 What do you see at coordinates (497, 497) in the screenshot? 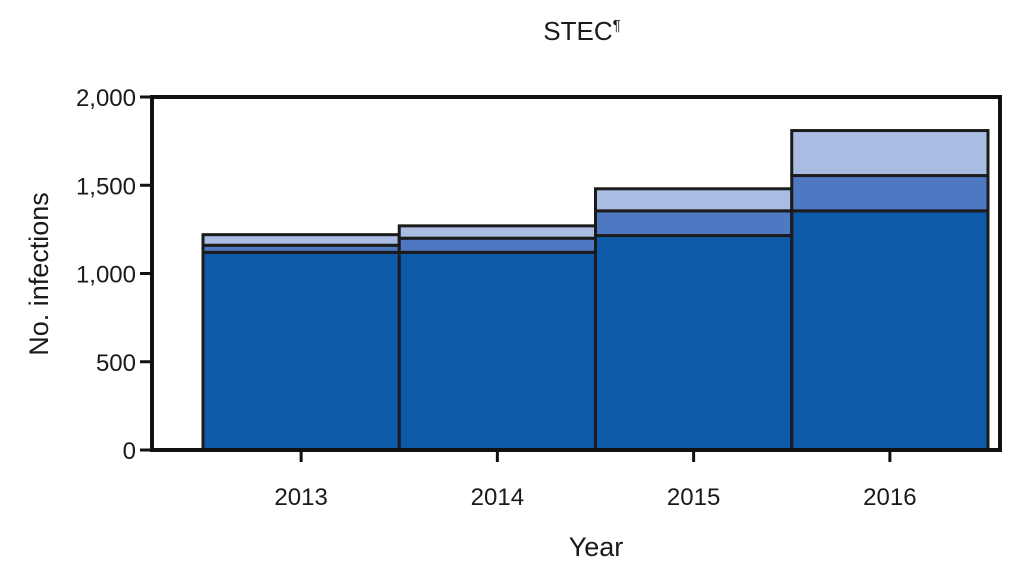
I see `x-tick-label: 2014` at bounding box center [497, 497].